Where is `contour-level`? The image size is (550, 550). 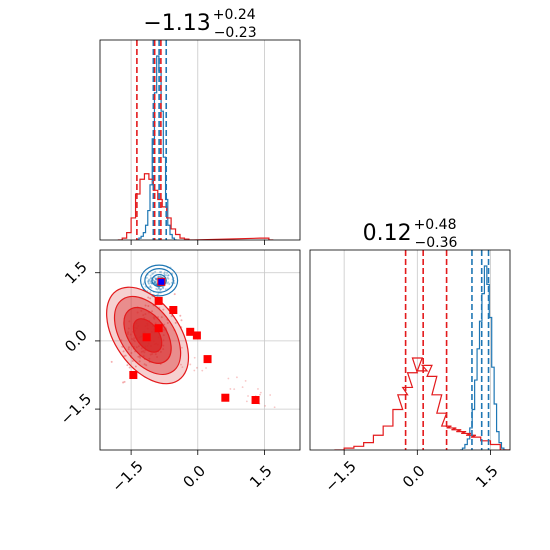
contour-level is located at coordinates (159, 280).